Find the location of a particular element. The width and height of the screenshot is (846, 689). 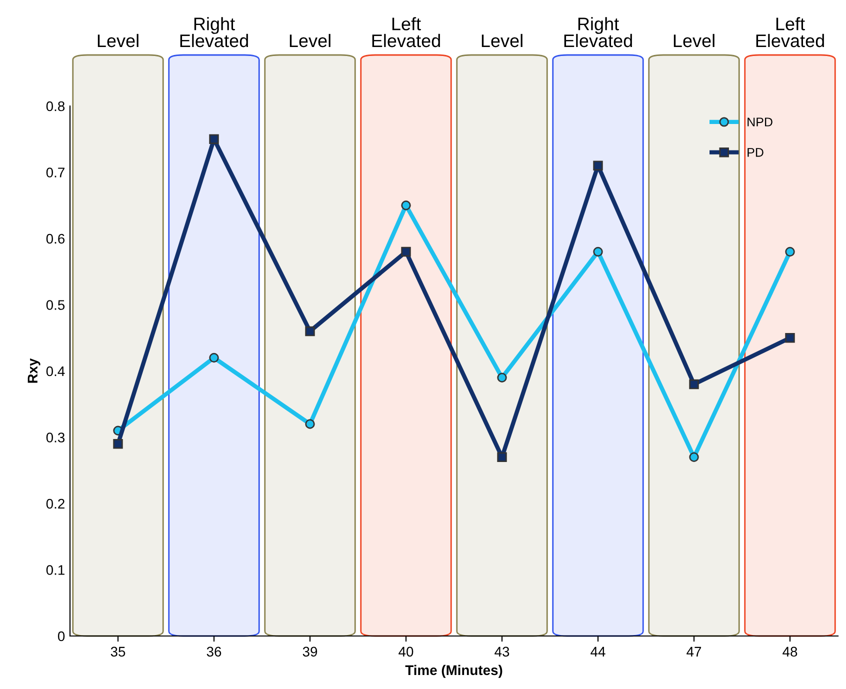

y-tick-label: 0.3 is located at coordinates (55, 437).